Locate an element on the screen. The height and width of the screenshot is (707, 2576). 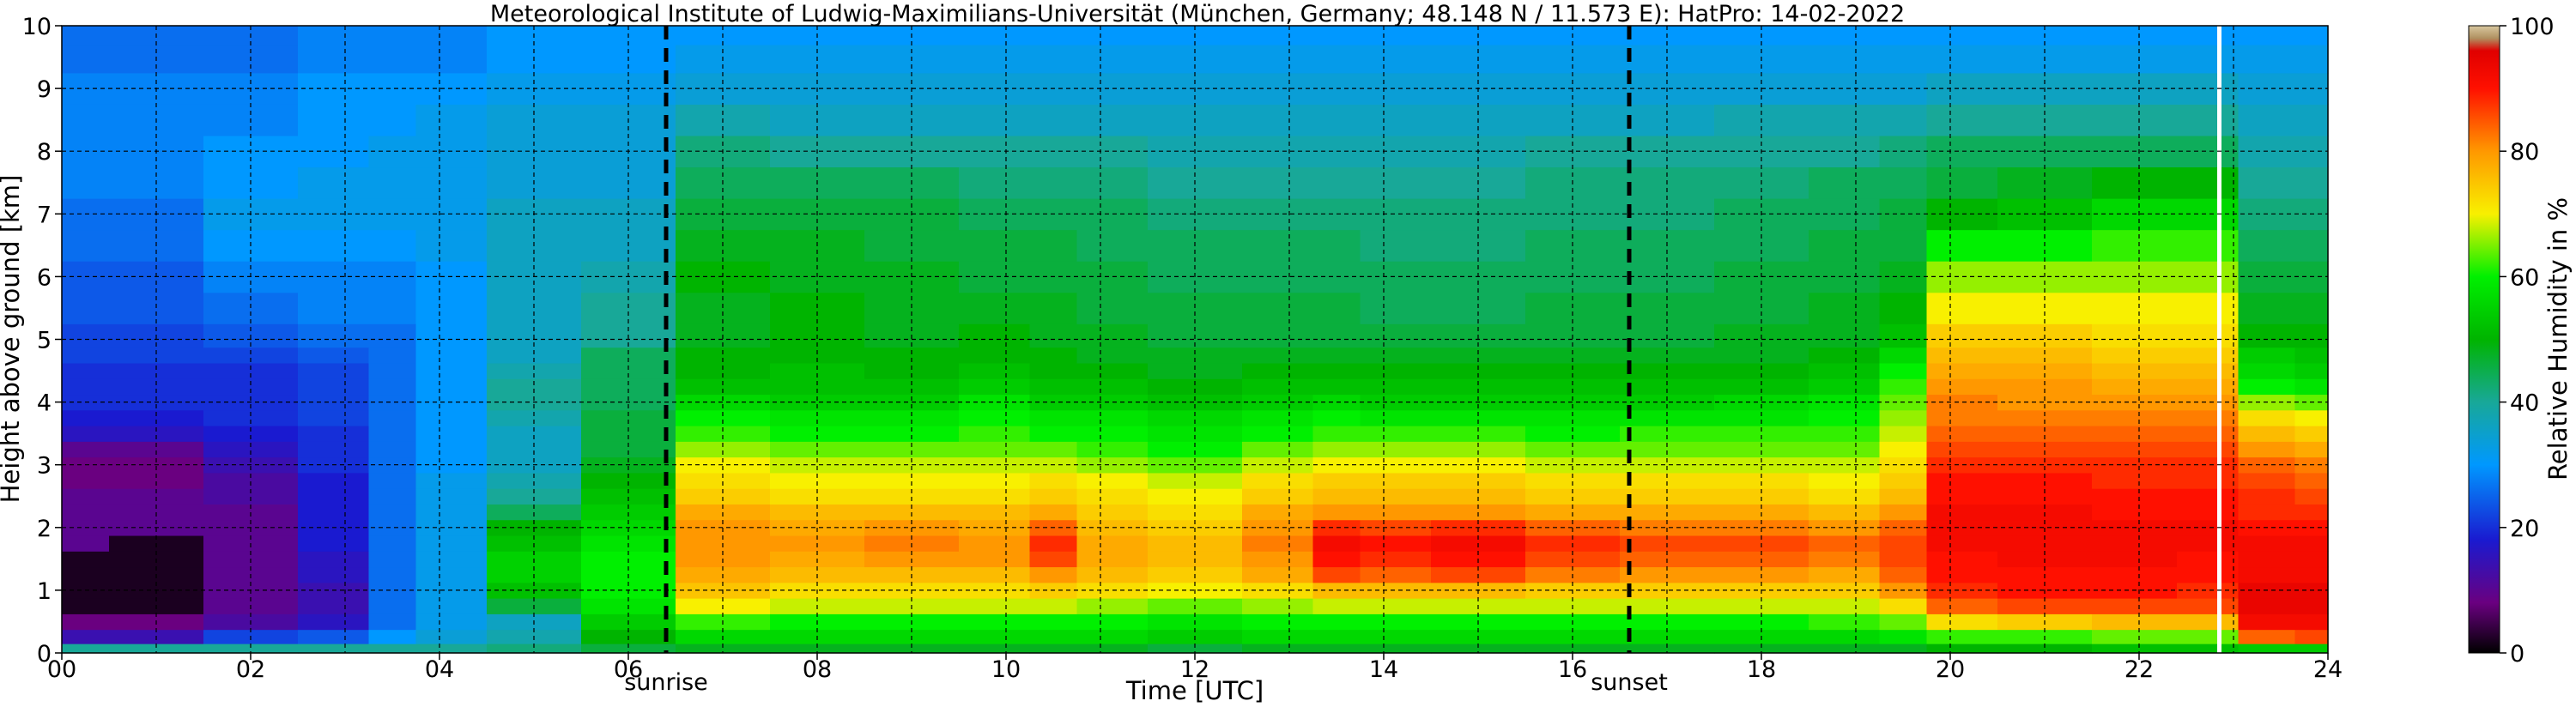
colorbar-ticks: 0 20 40 60 80 100 is located at coordinates (2527, 341).